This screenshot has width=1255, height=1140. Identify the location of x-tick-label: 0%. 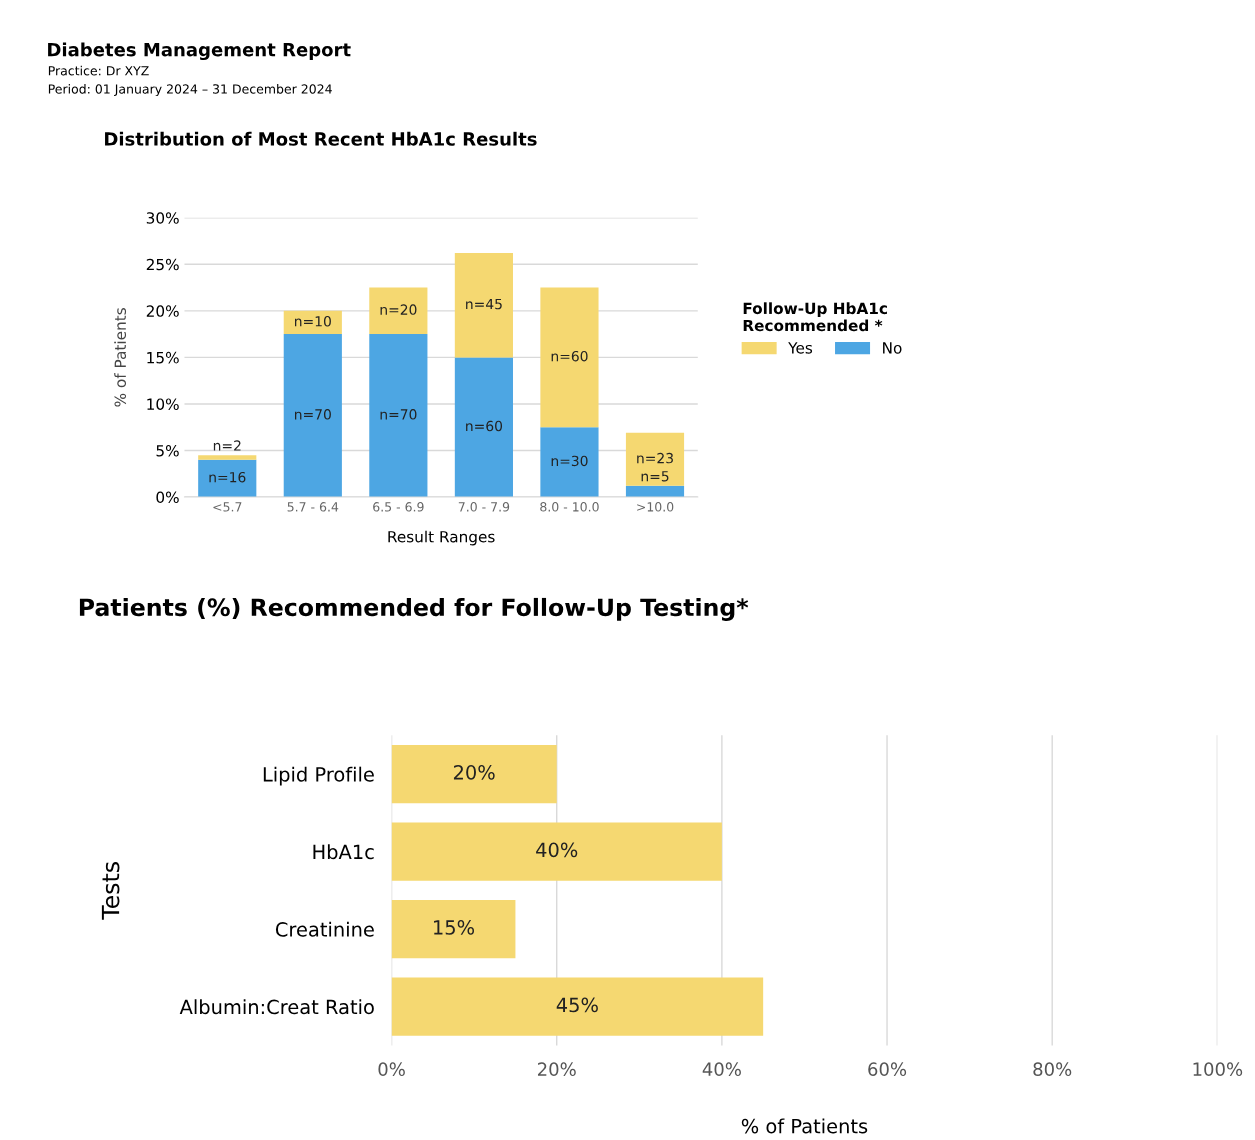
(391, 1069).